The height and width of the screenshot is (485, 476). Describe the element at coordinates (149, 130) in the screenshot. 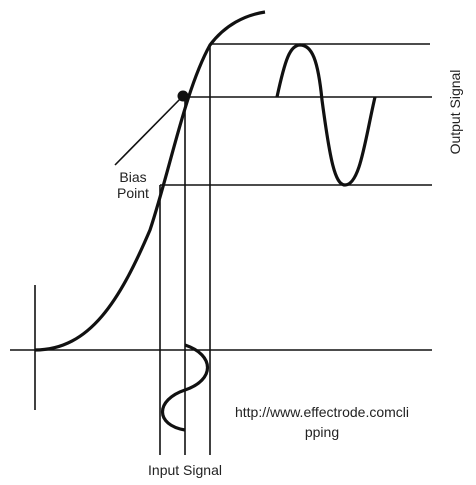

I see `bias-leader` at that location.